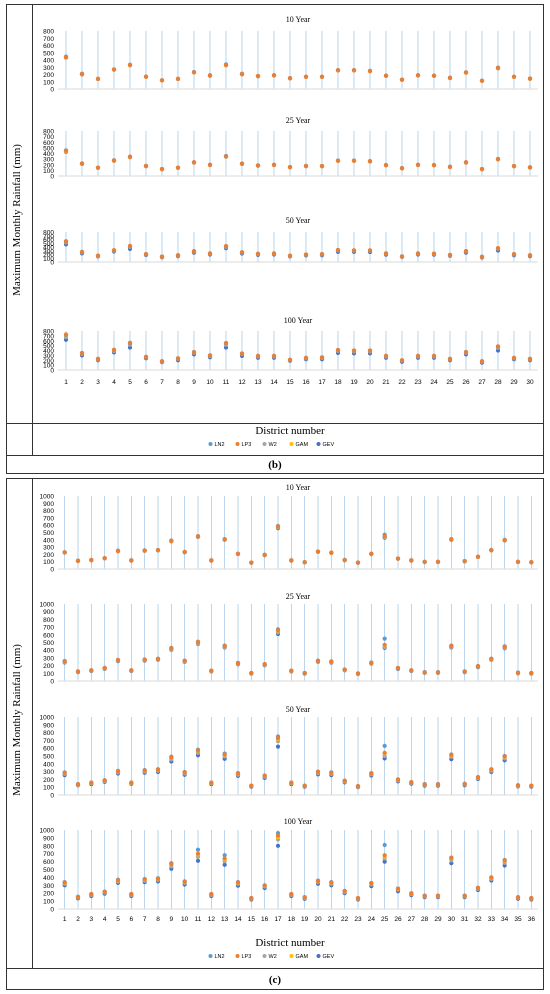 The width and height of the screenshot is (550, 994). Describe the element at coordinates (48, 674) in the screenshot. I see `y-tick-label: 100` at that location.